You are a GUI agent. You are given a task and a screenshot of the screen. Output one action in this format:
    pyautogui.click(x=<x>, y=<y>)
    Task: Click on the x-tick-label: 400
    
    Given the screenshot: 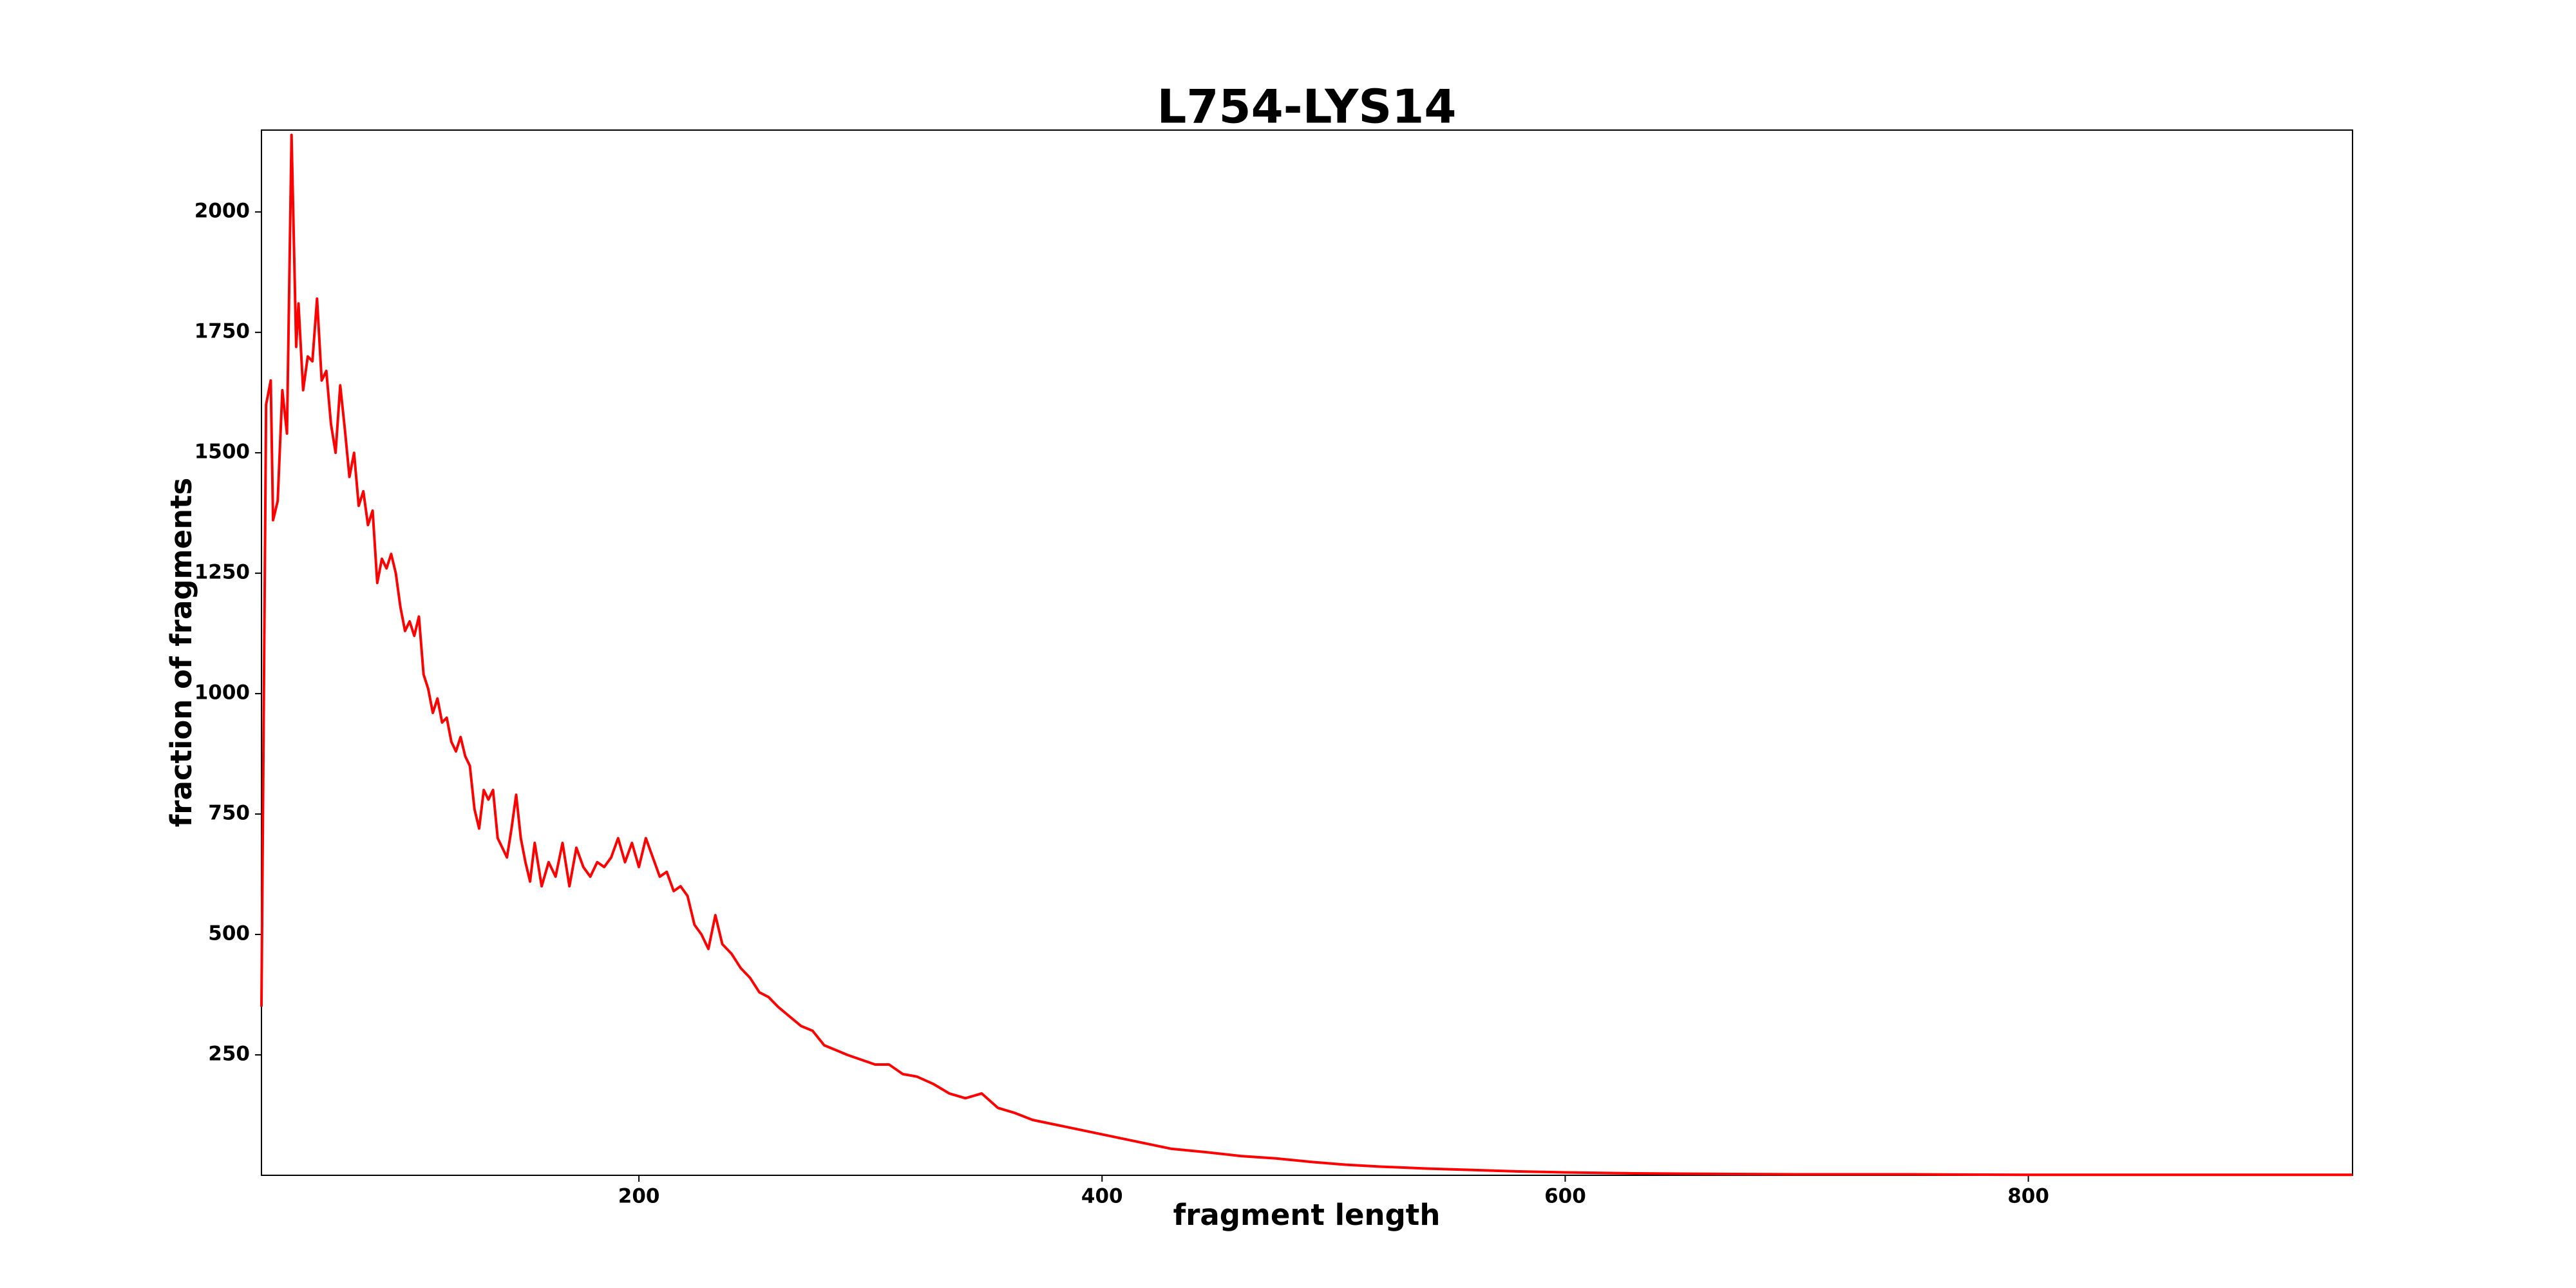 What is the action you would take?
    pyautogui.click(x=1102, y=1196)
    